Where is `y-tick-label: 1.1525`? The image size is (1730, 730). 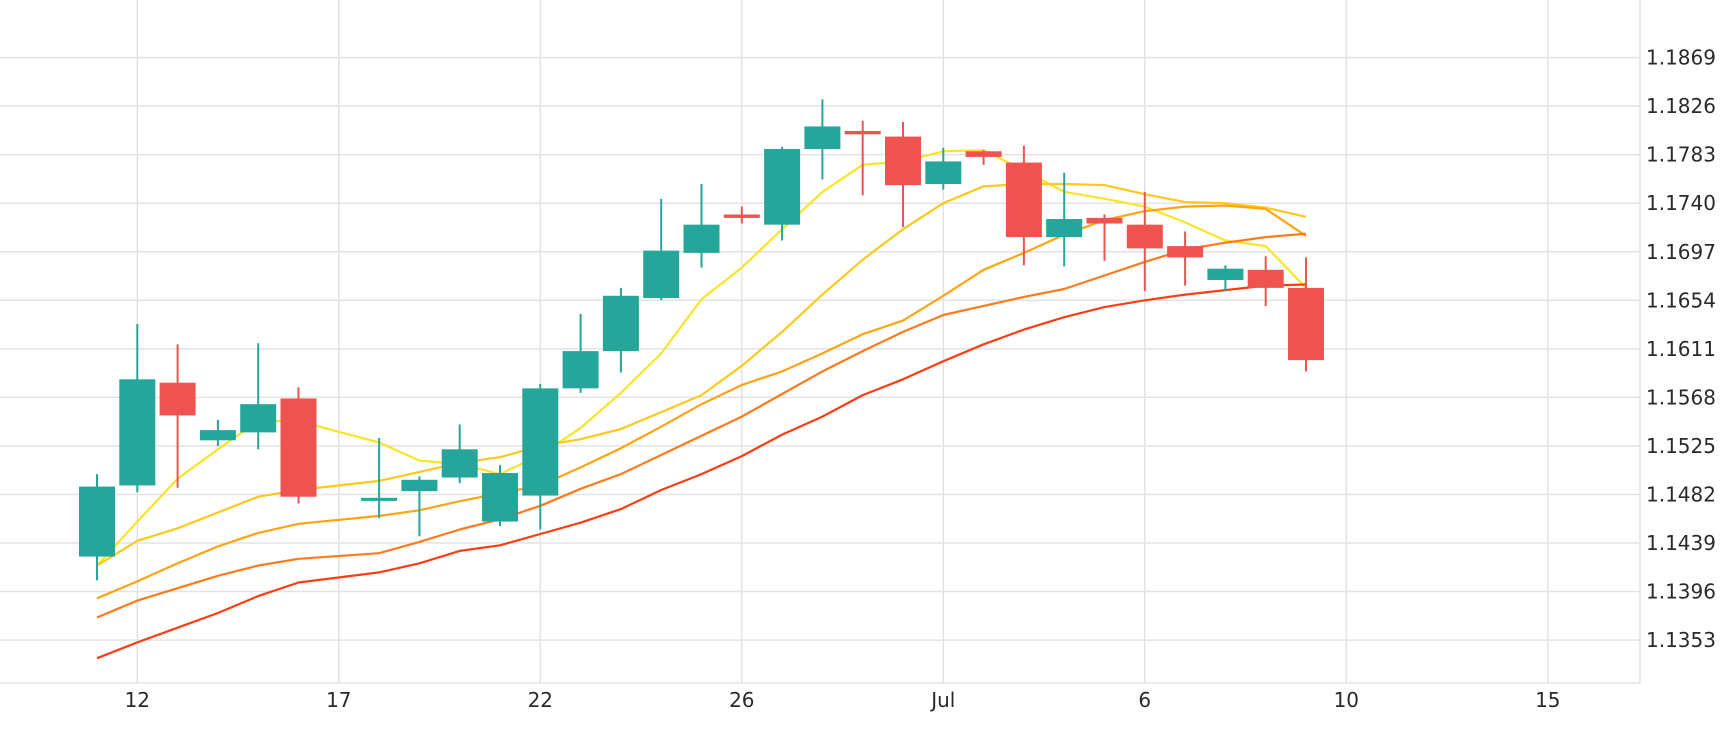
y-tick-label: 1.1525 is located at coordinates (1681, 446).